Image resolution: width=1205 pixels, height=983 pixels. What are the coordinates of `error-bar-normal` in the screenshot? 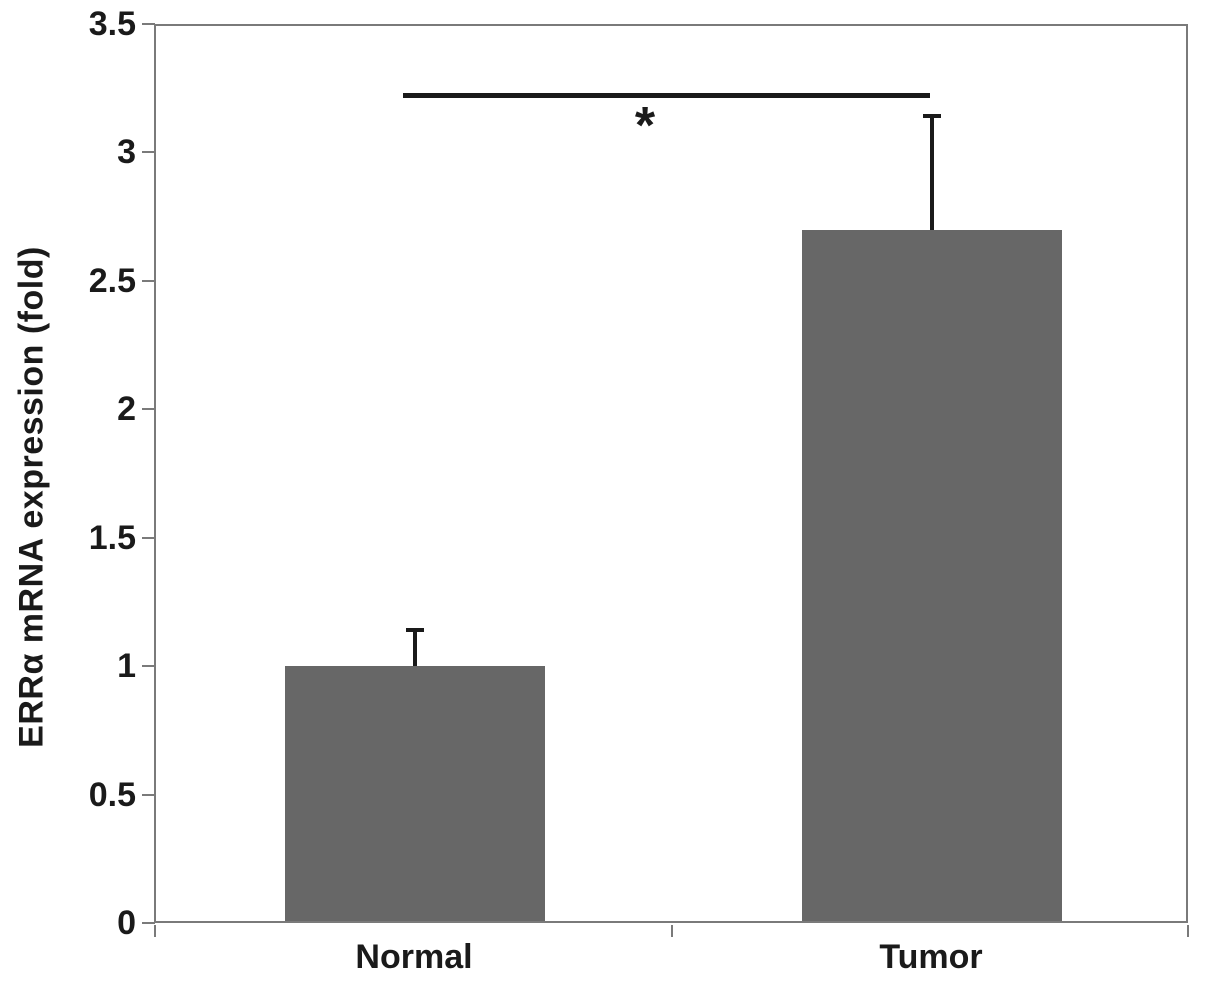 It's located at (415, 647).